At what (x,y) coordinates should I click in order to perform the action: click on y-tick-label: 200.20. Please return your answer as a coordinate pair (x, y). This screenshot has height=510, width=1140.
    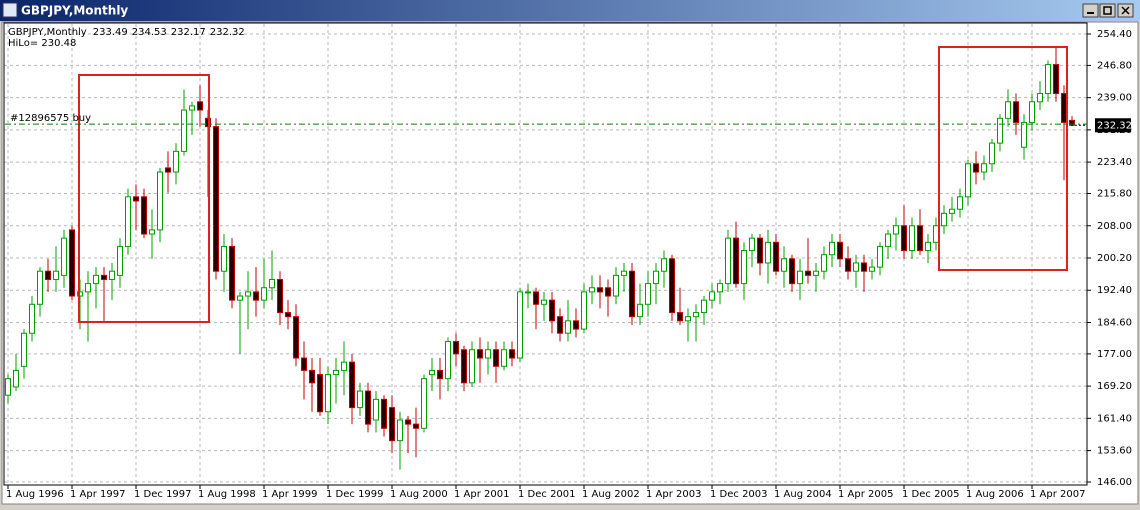
    Looking at the image, I should click on (1114, 258).